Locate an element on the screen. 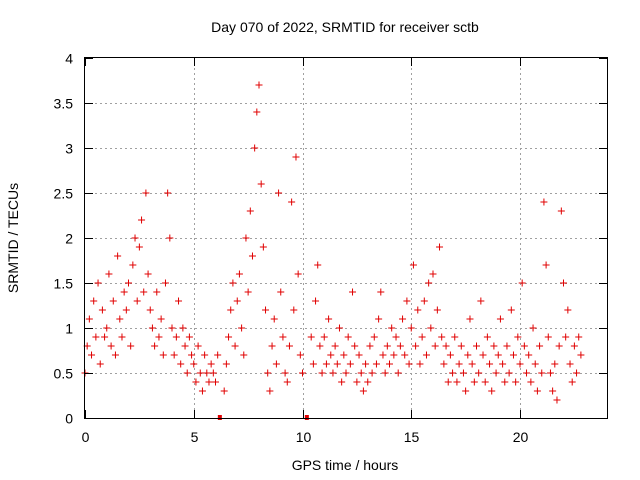 This screenshot has height=480, width=640. y-tick-label: 1 is located at coordinates (69, 329).